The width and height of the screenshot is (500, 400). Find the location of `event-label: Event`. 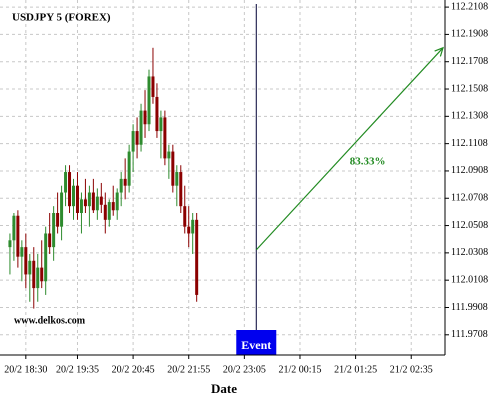

event-label: Event is located at coordinates (256, 345).